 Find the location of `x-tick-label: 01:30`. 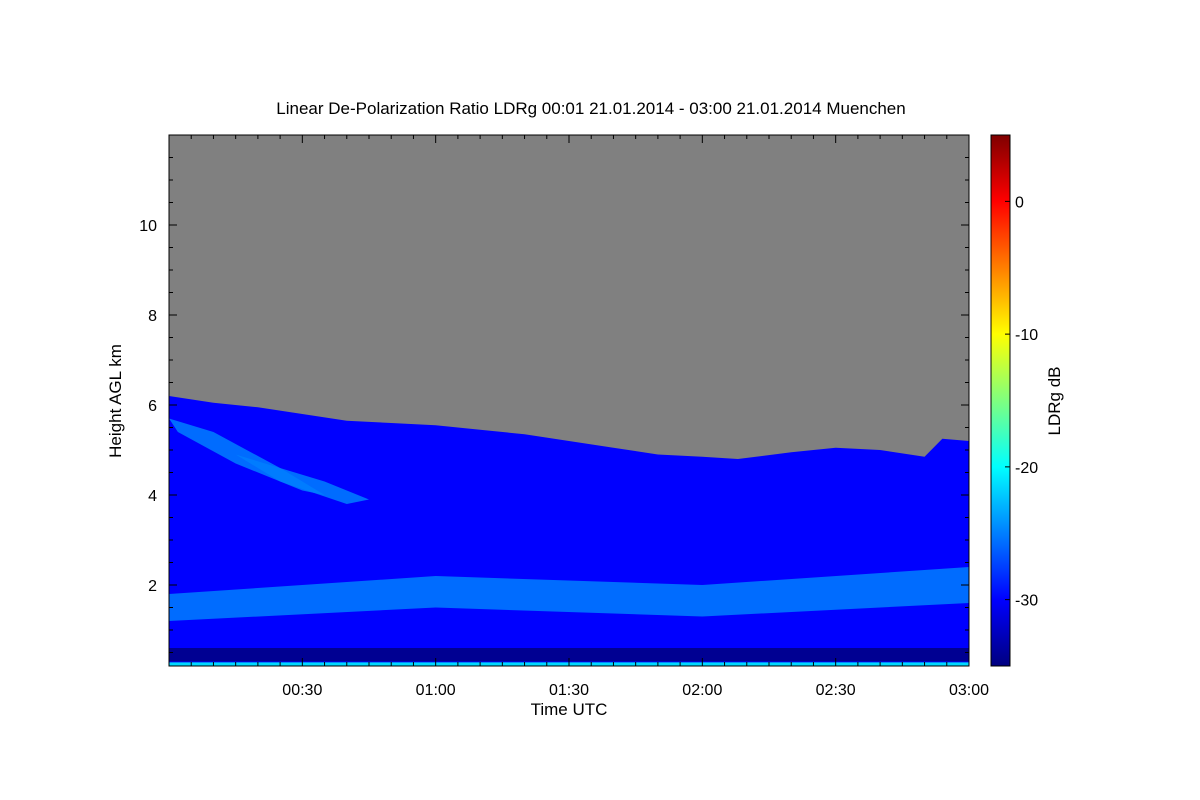

x-tick-label: 01:30 is located at coordinates (569, 690).